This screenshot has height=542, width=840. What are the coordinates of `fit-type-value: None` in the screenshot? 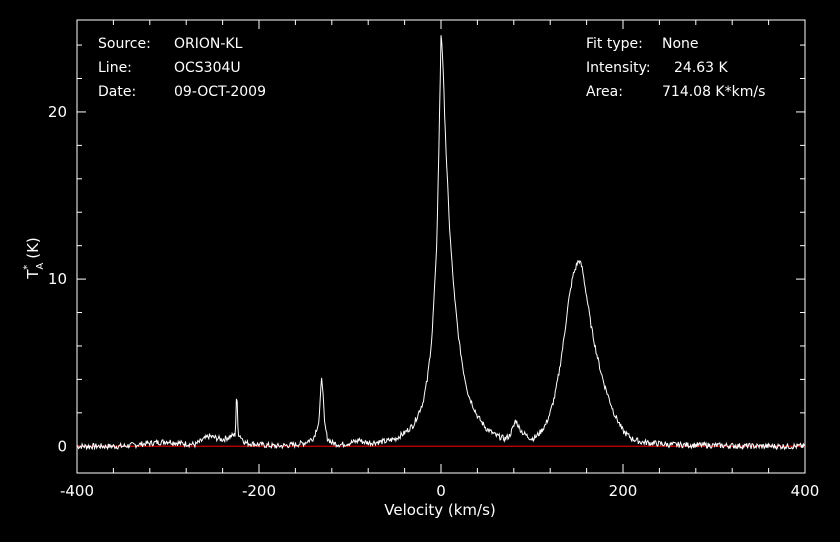 It's located at (680, 44).